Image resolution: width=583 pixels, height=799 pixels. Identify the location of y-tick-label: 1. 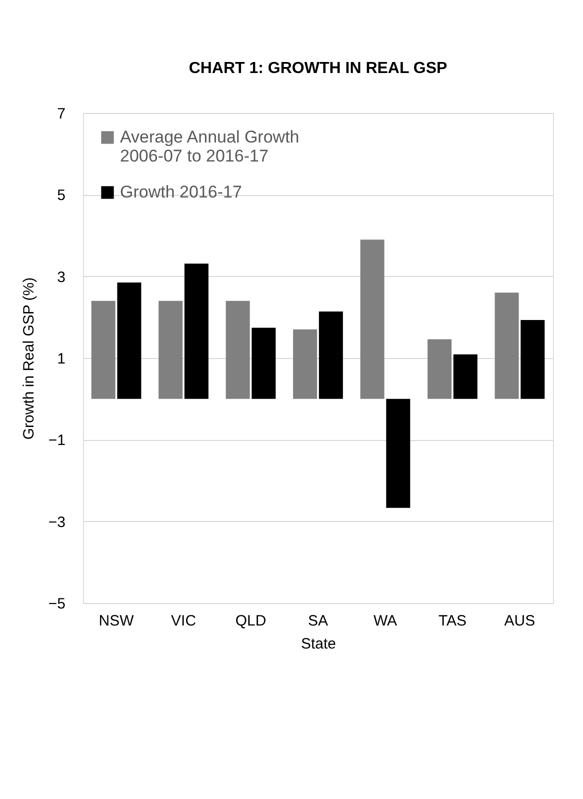
(61, 359).